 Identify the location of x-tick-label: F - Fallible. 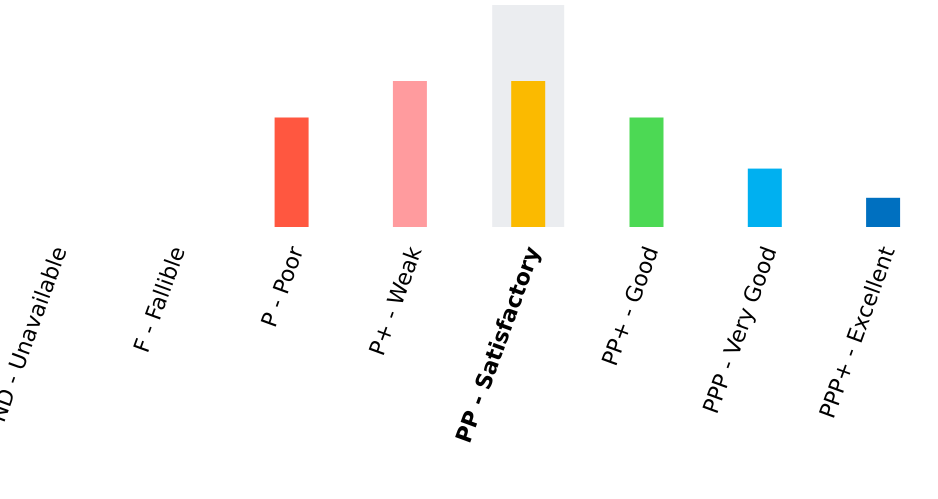
(160, 300).